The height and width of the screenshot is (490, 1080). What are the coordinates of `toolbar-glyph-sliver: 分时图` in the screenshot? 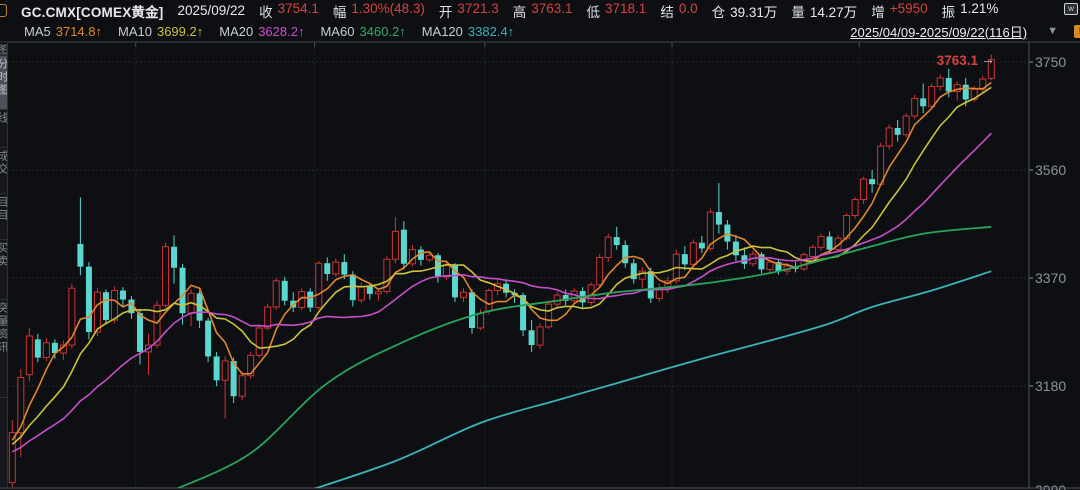 It's located at (4, 77).